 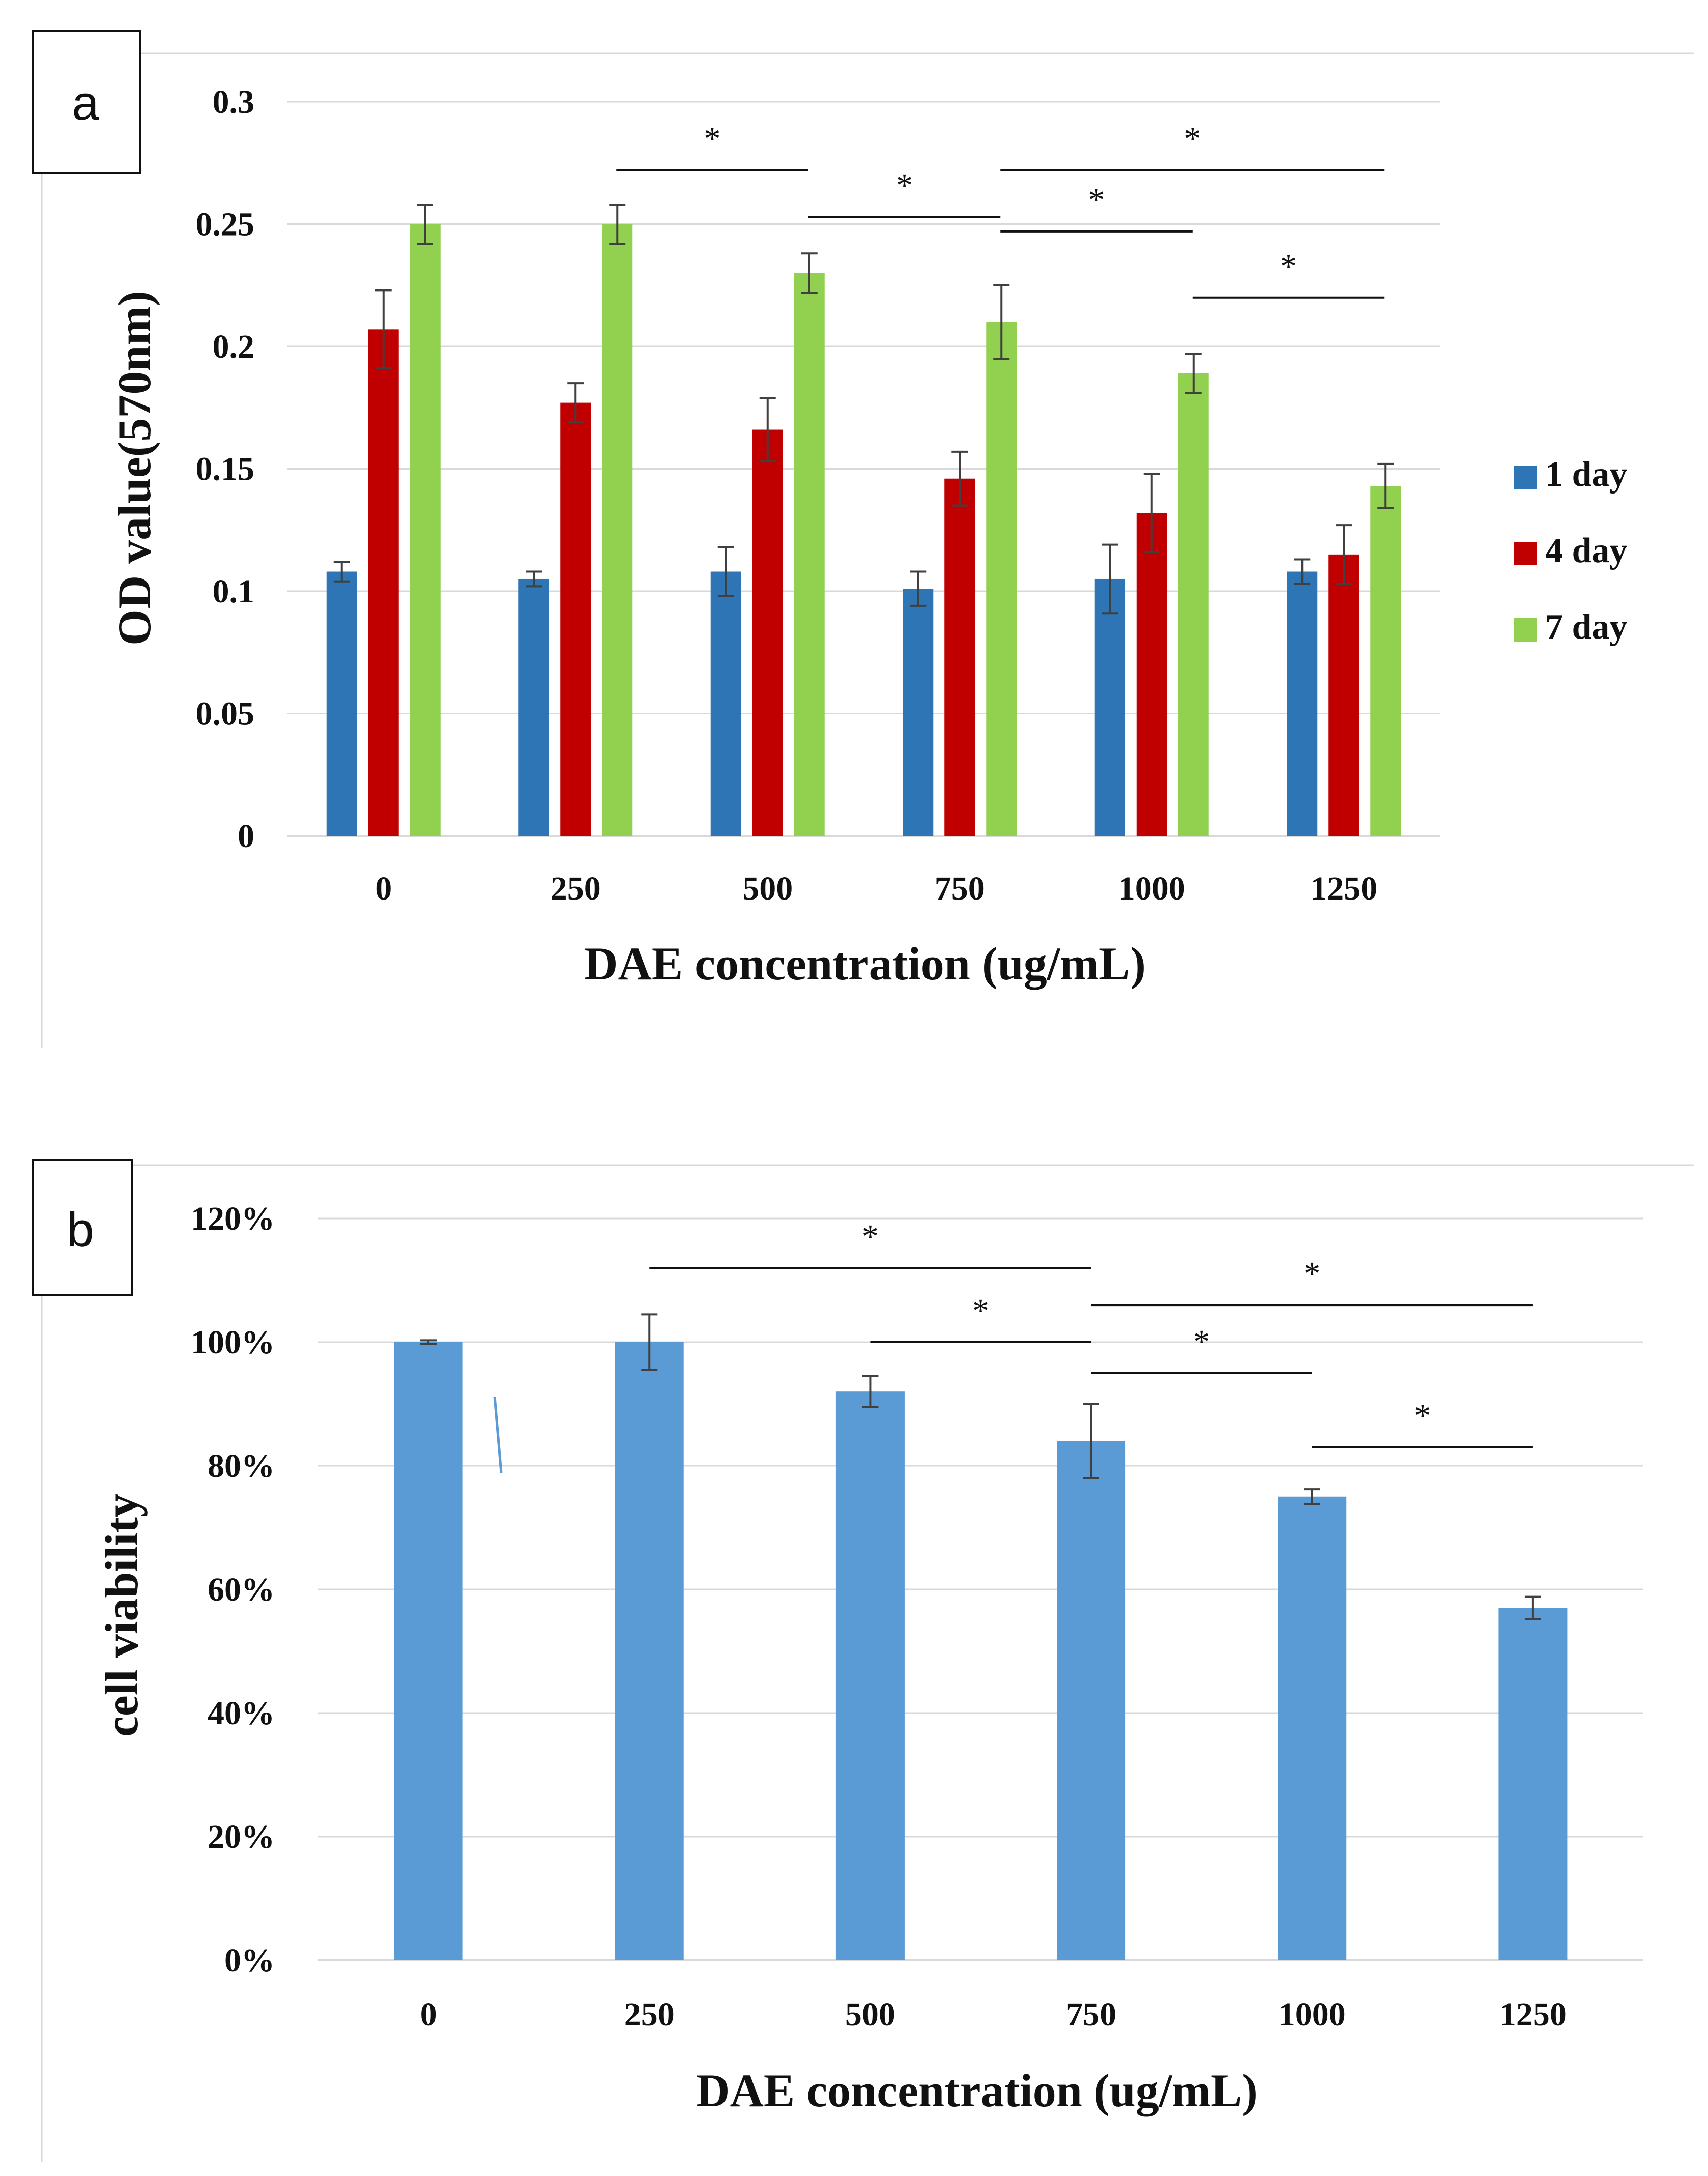 I want to click on panel-a-label-box, so click(x=86, y=102).